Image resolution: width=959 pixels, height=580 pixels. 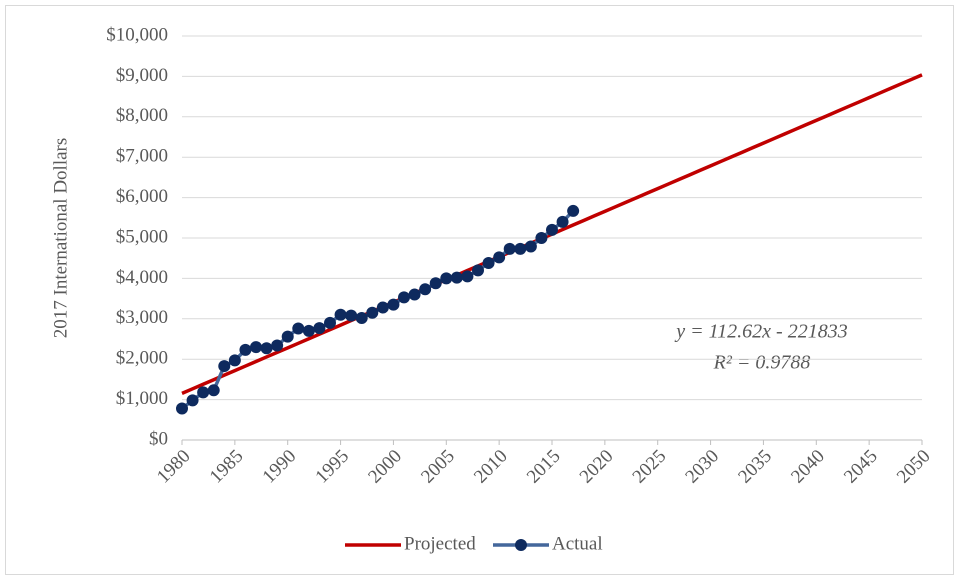 I want to click on y-tick-label: $8,000, so click(x=142, y=115).